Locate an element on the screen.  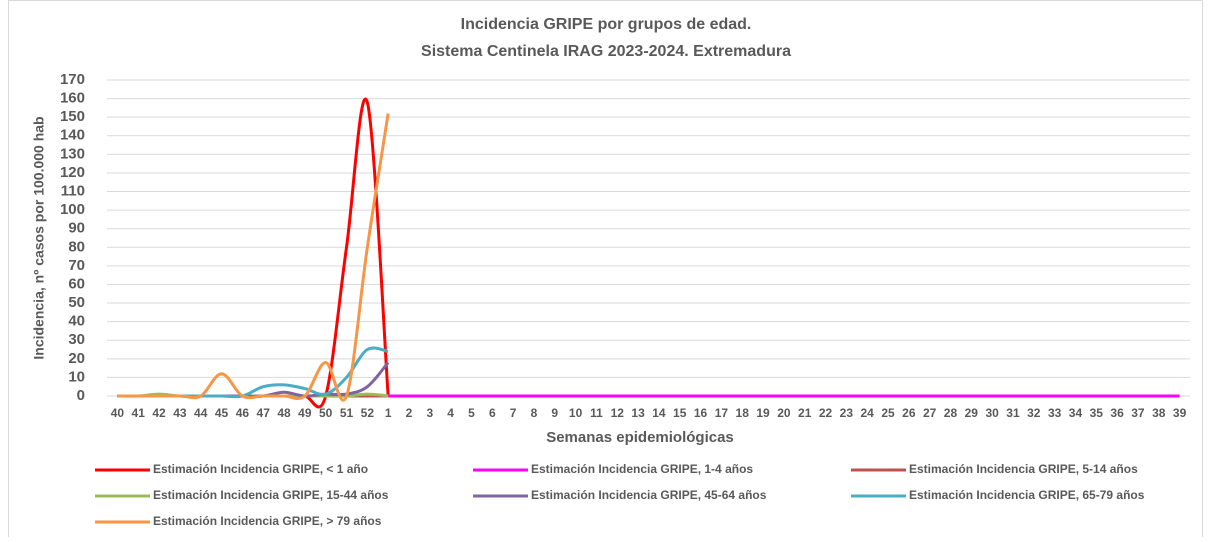
y-axis-label: Incidencia, nº casos por 100.000 hab is located at coordinates (39, 237).